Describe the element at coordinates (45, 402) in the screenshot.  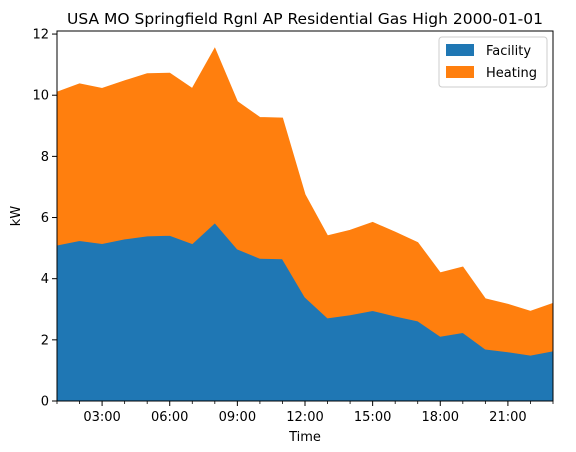
I see `y-tick-label: 0` at that location.